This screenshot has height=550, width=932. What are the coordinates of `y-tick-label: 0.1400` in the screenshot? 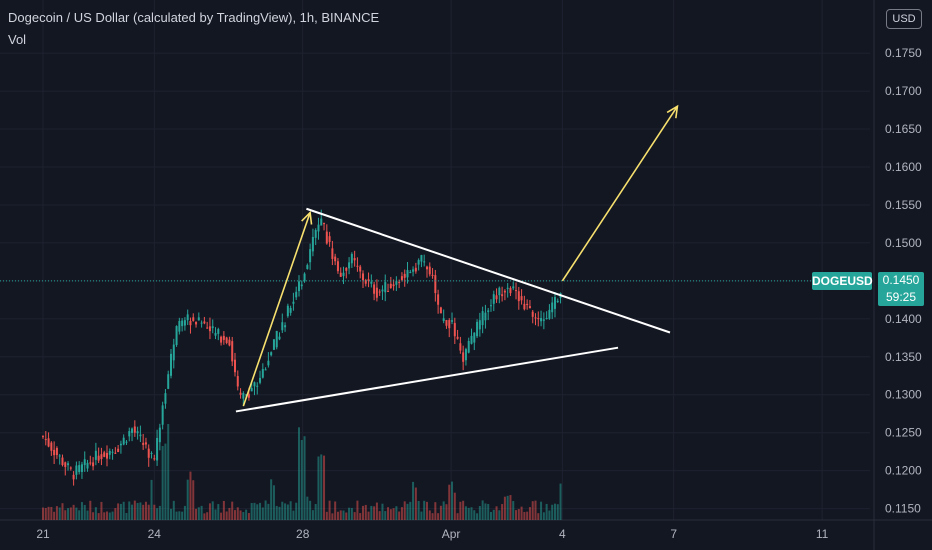 It's located at (903, 319).